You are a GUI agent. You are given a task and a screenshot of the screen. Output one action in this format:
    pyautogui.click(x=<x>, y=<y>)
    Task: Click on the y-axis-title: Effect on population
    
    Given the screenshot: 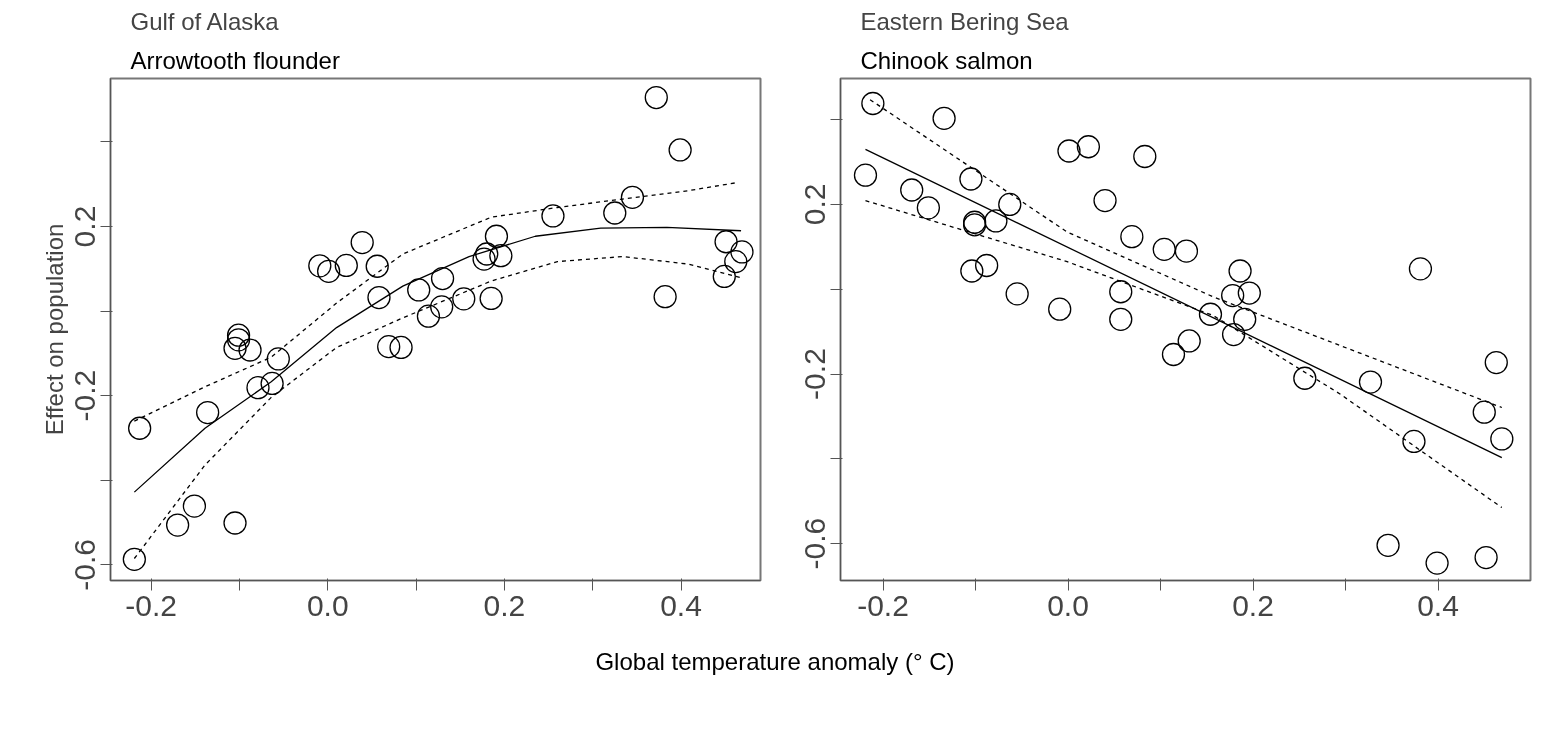 What is the action you would take?
    pyautogui.click(x=54, y=329)
    